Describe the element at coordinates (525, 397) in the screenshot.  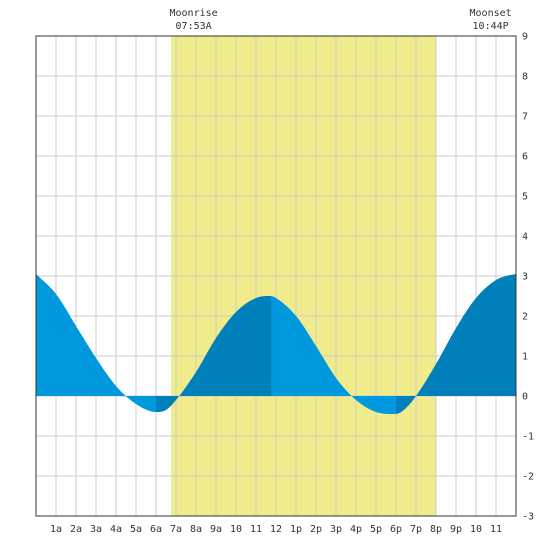
I see `y-tick-label: 0` at that location.